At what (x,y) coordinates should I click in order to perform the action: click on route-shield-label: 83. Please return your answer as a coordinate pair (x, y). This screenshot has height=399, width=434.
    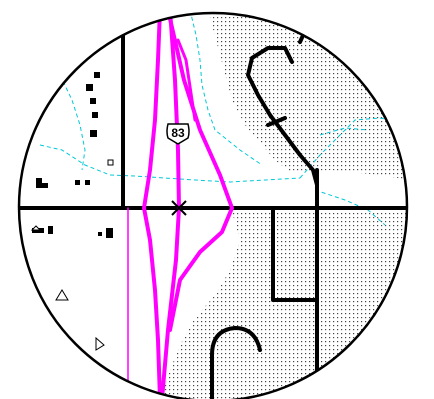
    Looking at the image, I should click on (178, 133).